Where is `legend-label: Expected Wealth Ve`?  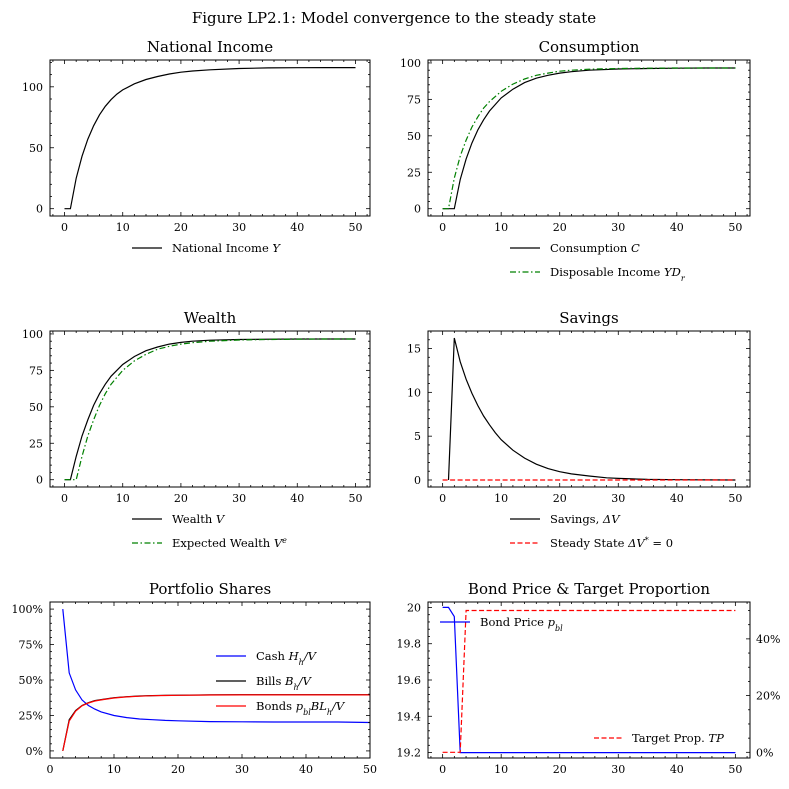
legend-label: Expected Wealth Ve is located at coordinates (229, 543).